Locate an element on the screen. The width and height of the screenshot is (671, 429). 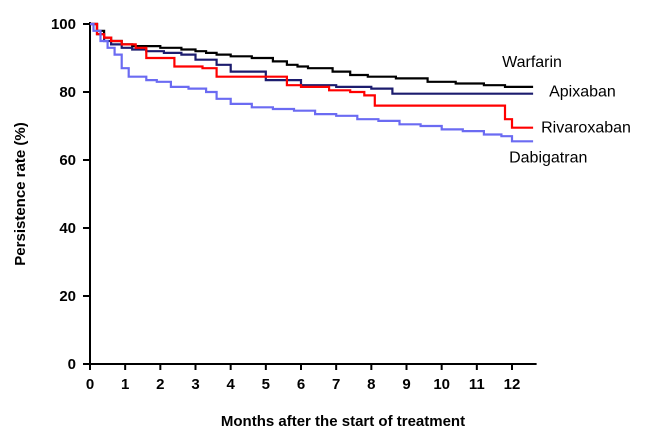
x-tick-label: 7 is located at coordinates (336, 384).